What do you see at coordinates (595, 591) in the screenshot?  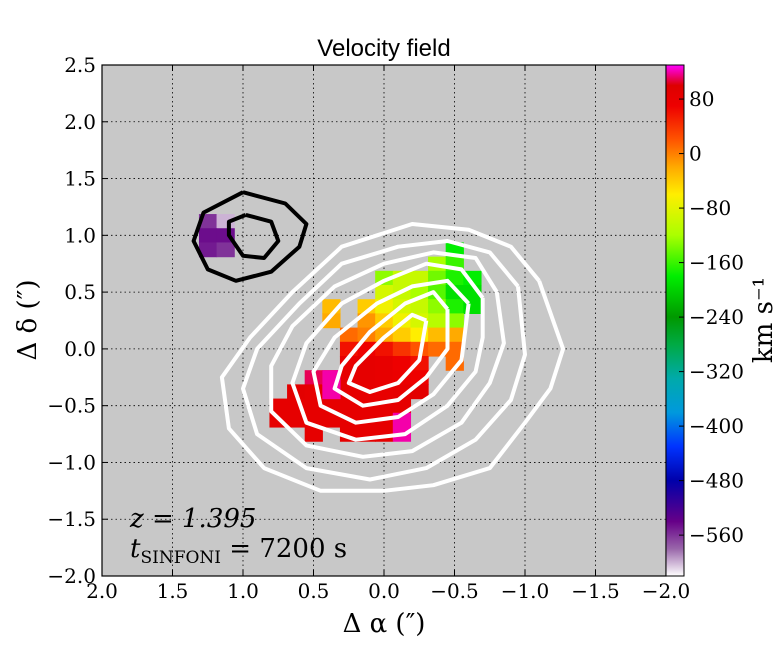 I see `x-tick-label: −1.5` at bounding box center [595, 591].